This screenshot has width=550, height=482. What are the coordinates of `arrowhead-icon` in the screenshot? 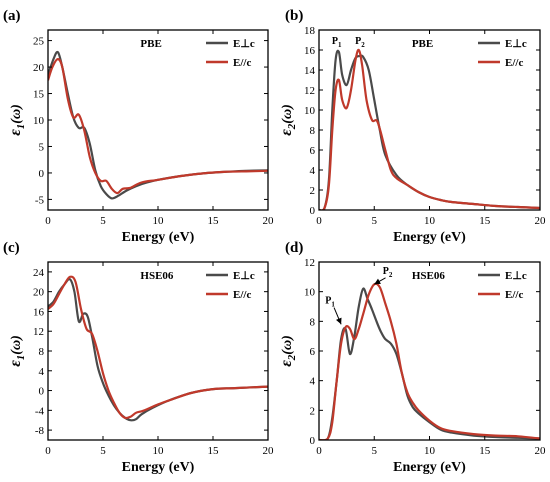 It's located at (377, 281).